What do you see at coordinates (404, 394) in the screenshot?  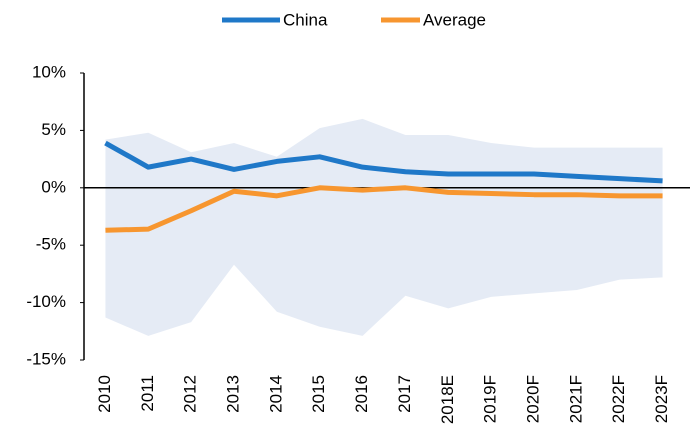 I see `x-tick-label: 2017` at bounding box center [404, 394].